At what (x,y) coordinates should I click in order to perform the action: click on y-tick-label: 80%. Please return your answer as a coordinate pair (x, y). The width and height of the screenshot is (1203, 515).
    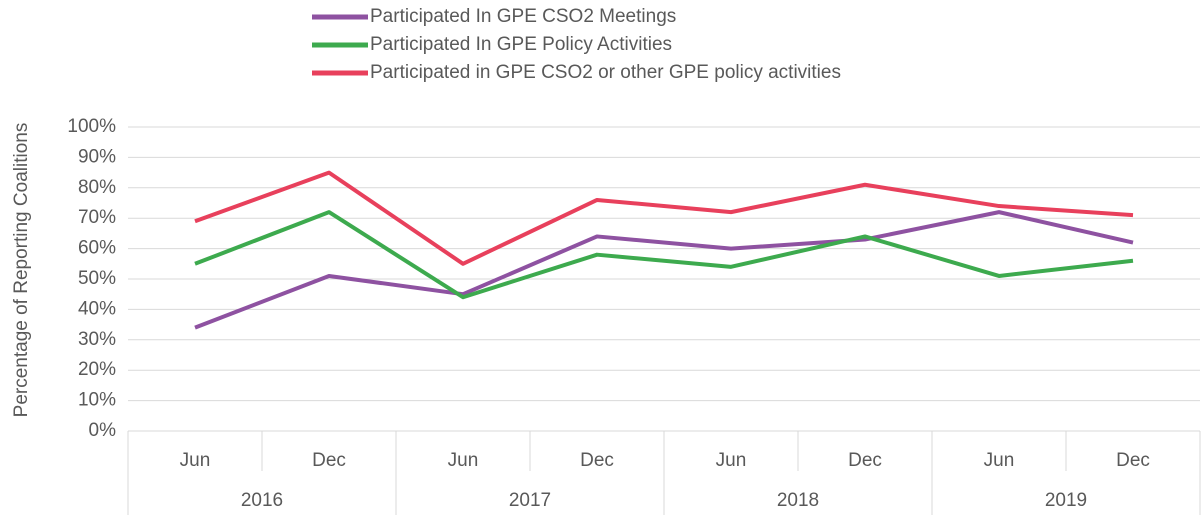
    Looking at the image, I should click on (97, 187).